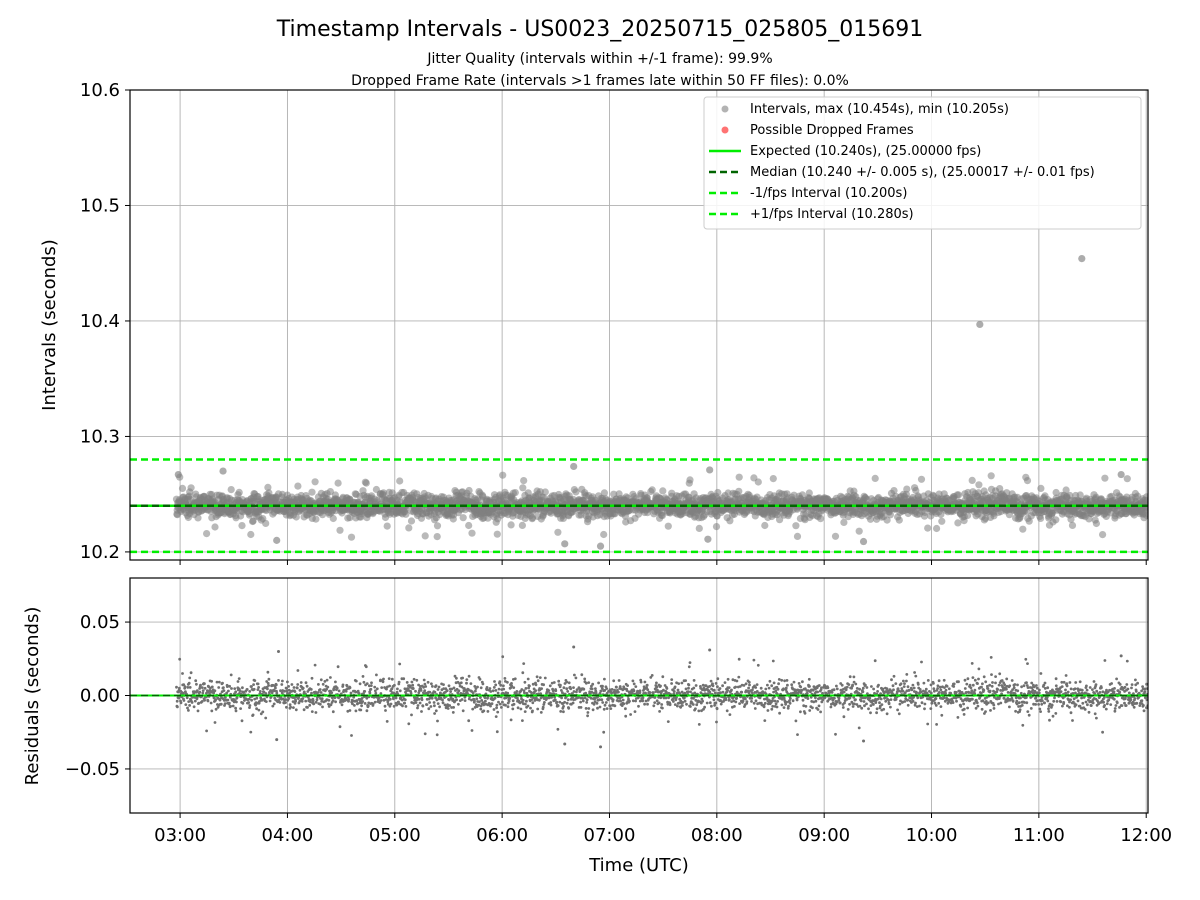  What do you see at coordinates (100, 90) in the screenshot?
I see `y-tick-label: 10.6` at bounding box center [100, 90].